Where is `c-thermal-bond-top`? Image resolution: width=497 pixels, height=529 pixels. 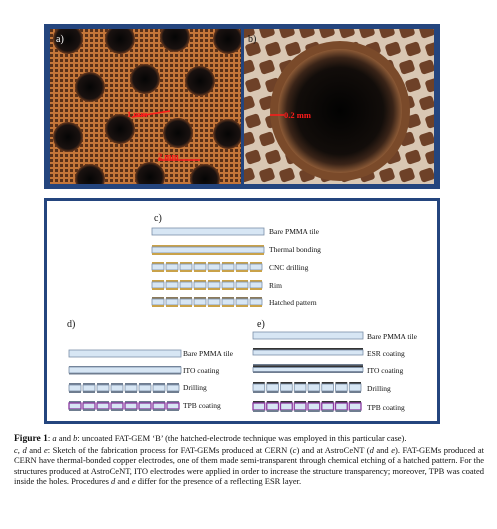 c-thermal-bond-top is located at coordinates (208, 246).